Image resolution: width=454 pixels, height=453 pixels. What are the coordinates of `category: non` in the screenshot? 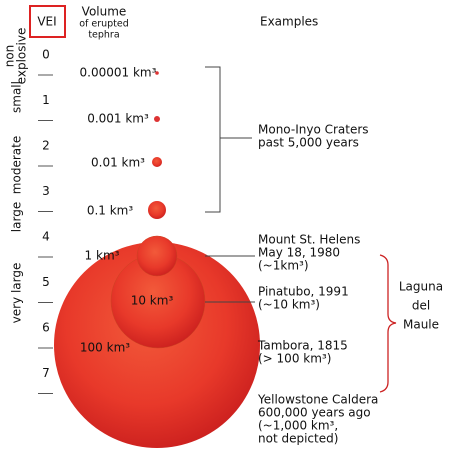 It's located at (10, 56).